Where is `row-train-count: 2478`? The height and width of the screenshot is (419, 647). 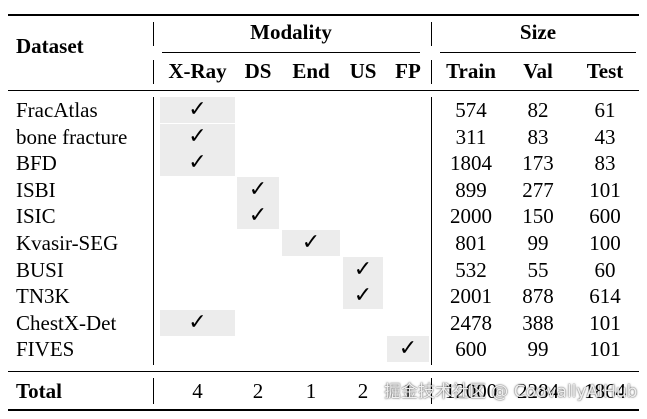 row-train-count: 2478 is located at coordinates (471, 323).